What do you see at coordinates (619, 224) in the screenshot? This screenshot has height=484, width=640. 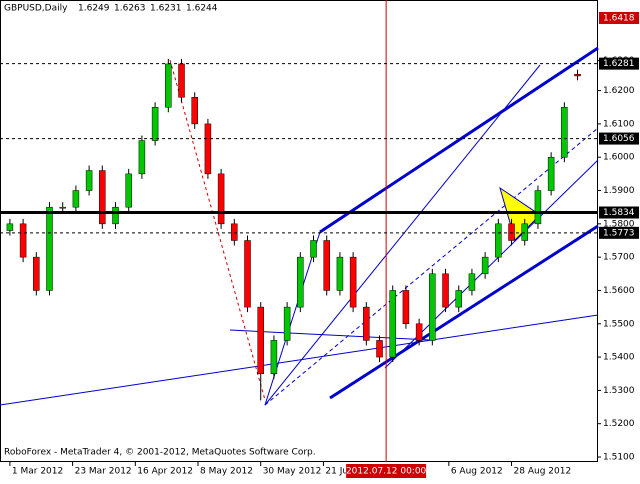 I see `y-tick-label: 1.5800` at bounding box center [619, 224].